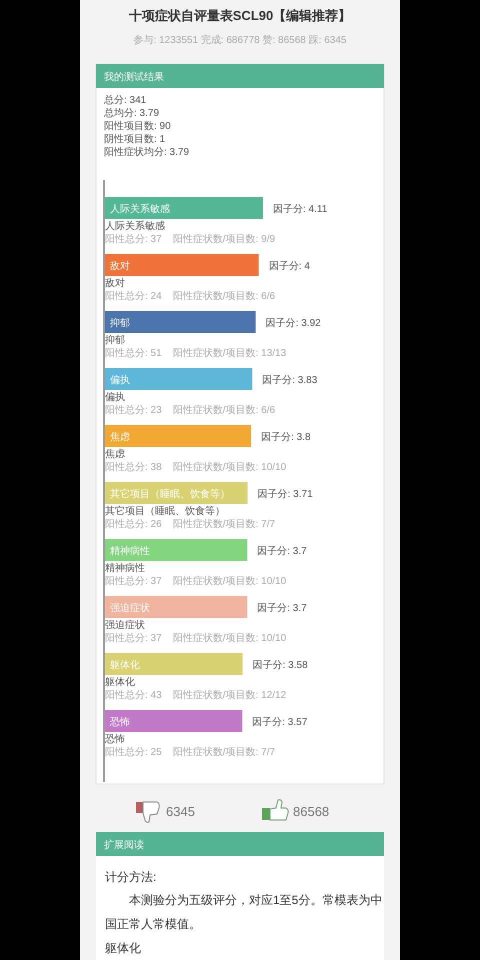 The width and height of the screenshot is (480, 960). I want to click on annotation: 阳性总分: 23 阳性症状数/项目数: 6/6, so click(190, 410).